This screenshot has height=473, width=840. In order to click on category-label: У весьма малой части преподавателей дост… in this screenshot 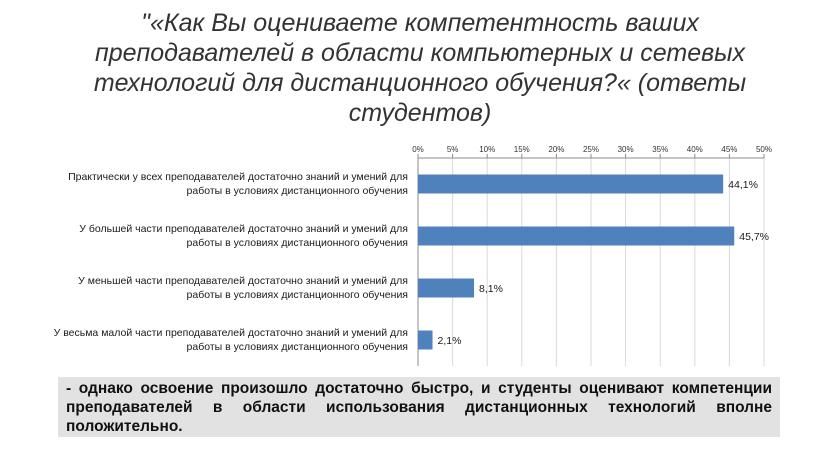, I will do `click(230, 340)`.